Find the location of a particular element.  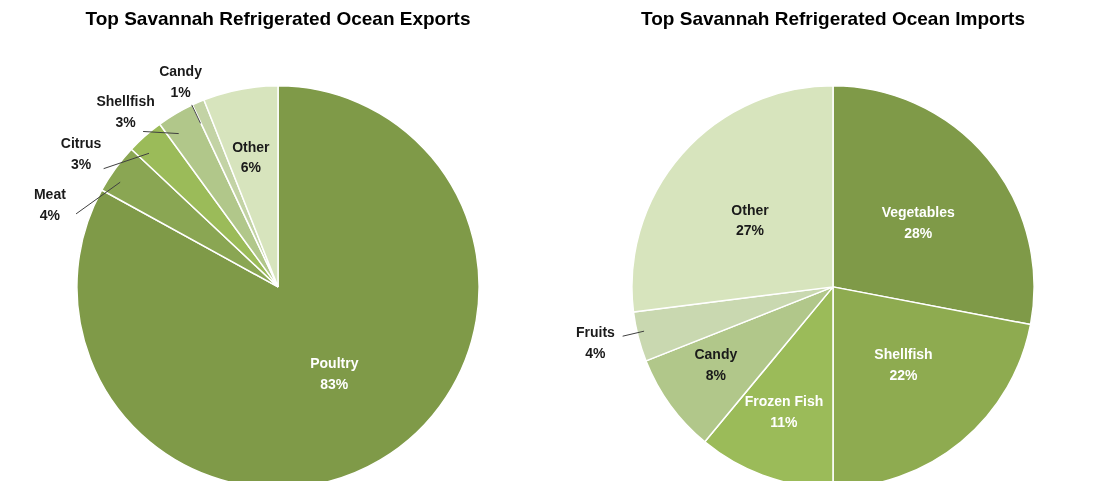

slice-label: Fruits is located at coordinates (595, 332).